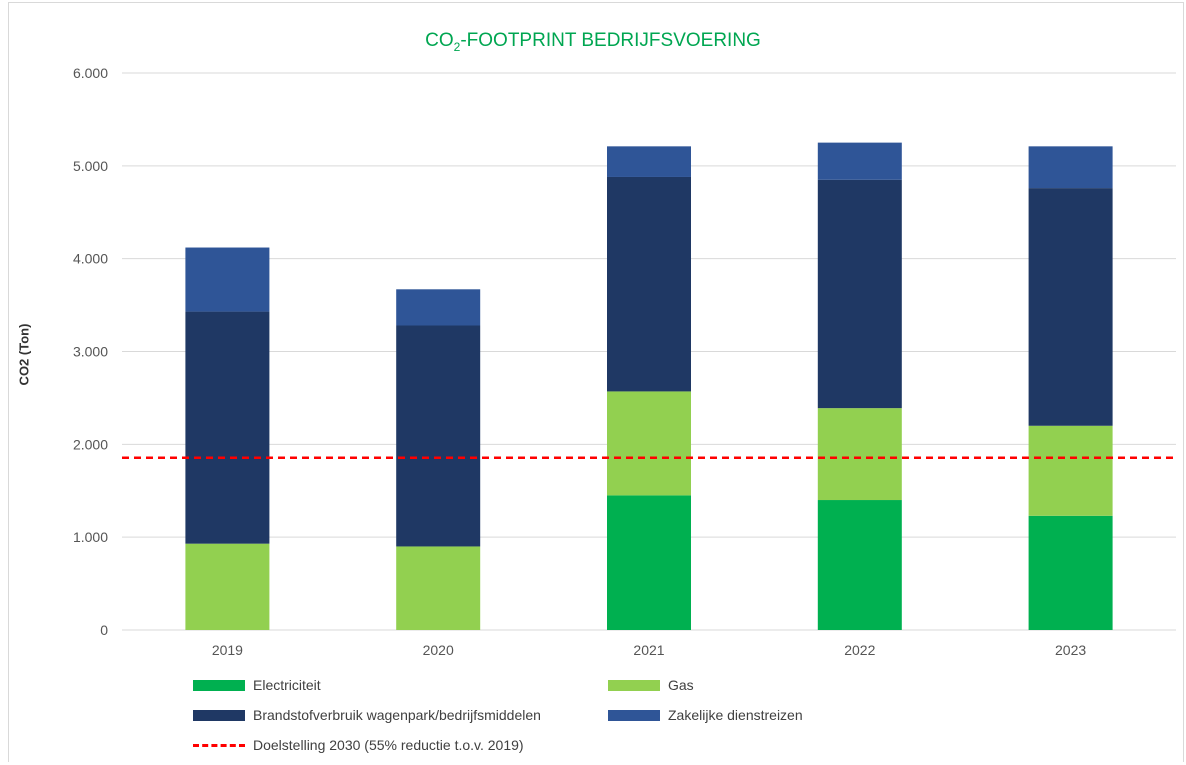 The image size is (1186, 765). Describe the element at coordinates (735, 715) in the screenshot. I see `legend-label: Zakelijke dienstreizen` at that location.